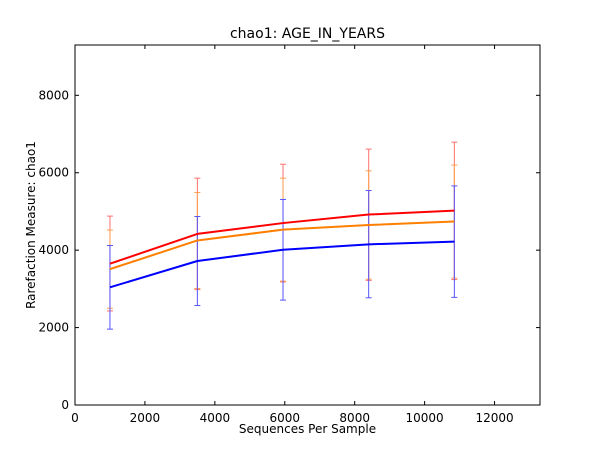  What do you see at coordinates (53, 95) in the screenshot?
I see `y-tick-label: 8000` at bounding box center [53, 95].